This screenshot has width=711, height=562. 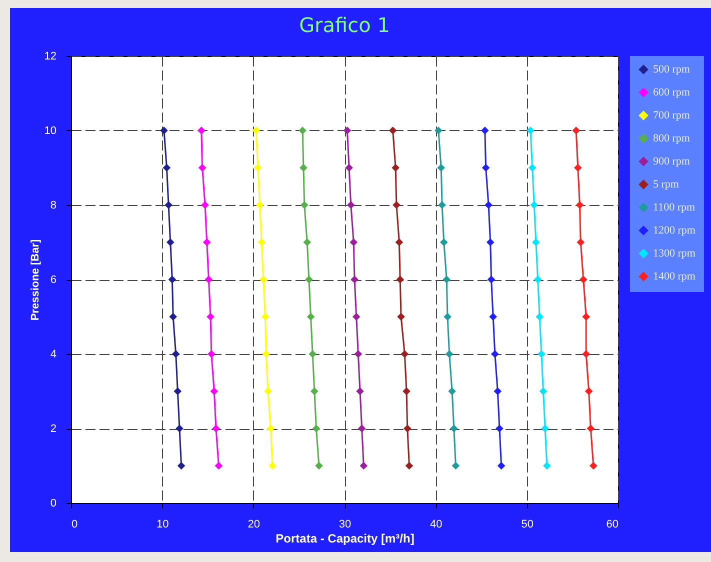 What do you see at coordinates (50, 131) in the screenshot?
I see `y-tick-label: 10` at bounding box center [50, 131].